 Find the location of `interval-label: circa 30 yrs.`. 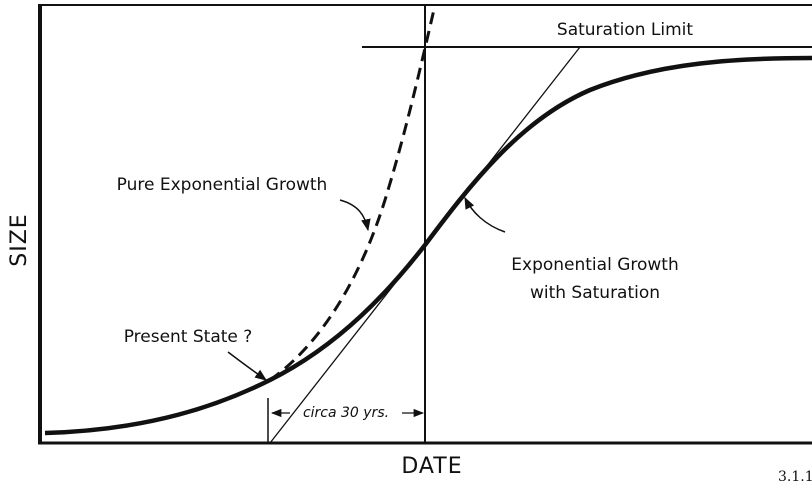

interval-label: circa 30 yrs. is located at coordinates (346, 413).